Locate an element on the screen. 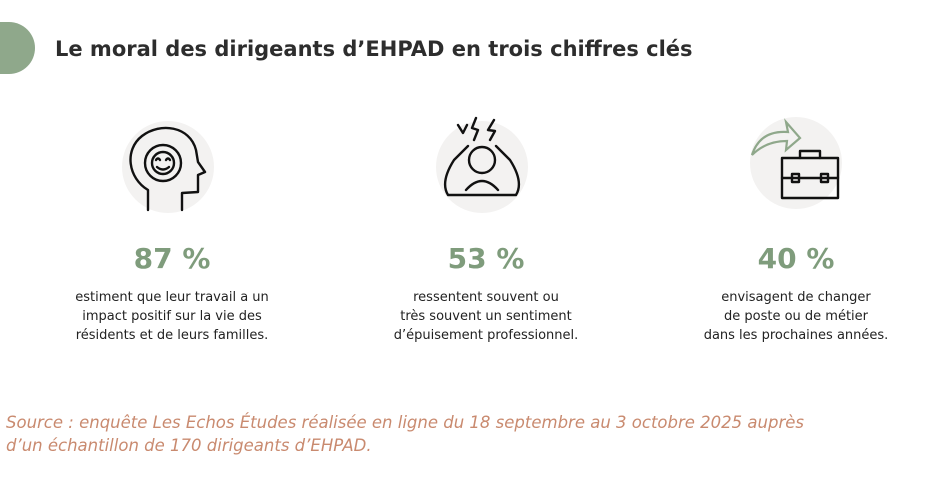 The width and height of the screenshot is (936, 478). stat-description: de poste ou de métier is located at coordinates (796, 316).